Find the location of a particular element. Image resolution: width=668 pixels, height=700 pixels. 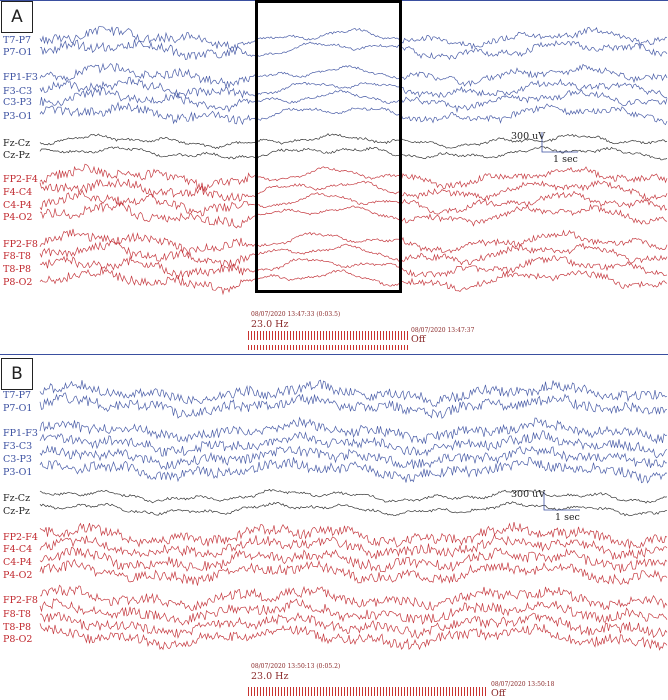

stimulus-start-time: 08/07/2020 13:50:13 (0:05.2) is located at coordinates (296, 666).